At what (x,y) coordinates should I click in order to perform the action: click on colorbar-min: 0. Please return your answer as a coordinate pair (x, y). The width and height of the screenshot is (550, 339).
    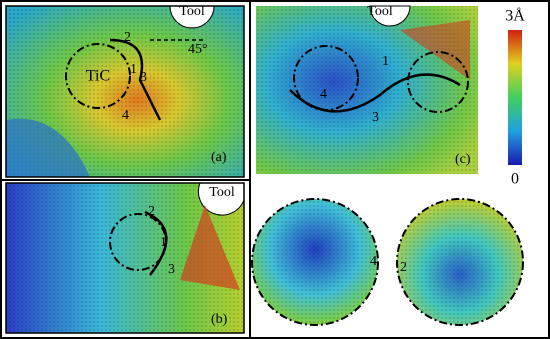
    Looking at the image, I should click on (515, 179).